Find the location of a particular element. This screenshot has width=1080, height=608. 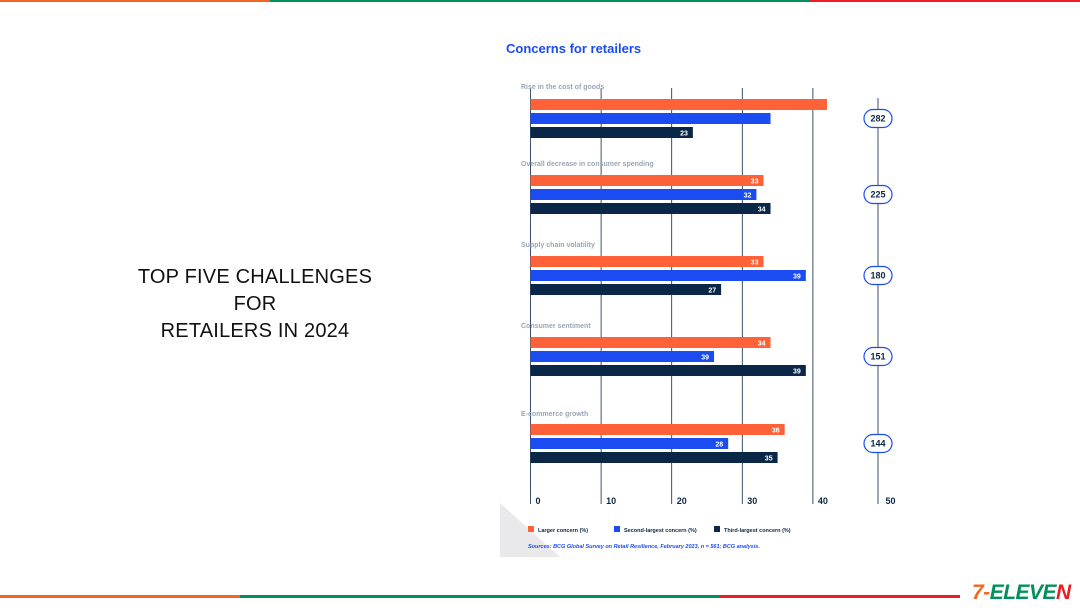

legend-label: Second-largest concern (%) is located at coordinates (660, 531).